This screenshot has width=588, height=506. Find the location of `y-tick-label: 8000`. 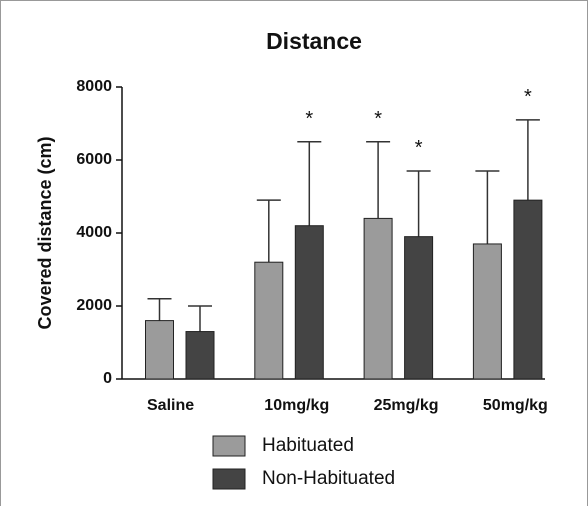

y-tick-label: 8000 is located at coordinates (94, 86).